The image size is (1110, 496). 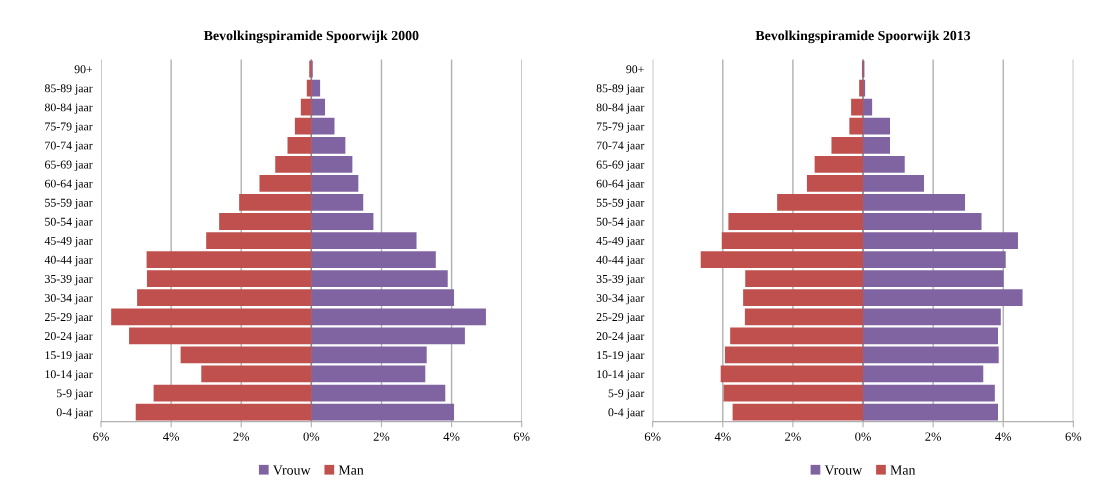 I want to click on y-tick-label: 80-84 jaar, so click(x=620, y=108).